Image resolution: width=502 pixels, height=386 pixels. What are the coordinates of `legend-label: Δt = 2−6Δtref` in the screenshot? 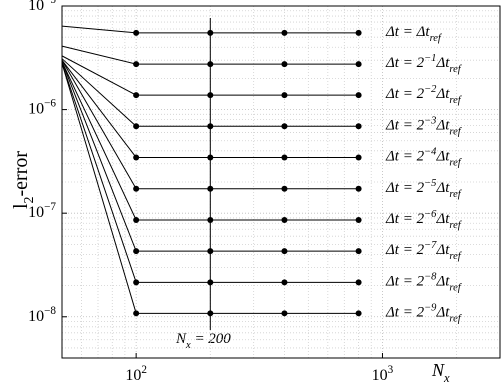 It's located at (424, 220).